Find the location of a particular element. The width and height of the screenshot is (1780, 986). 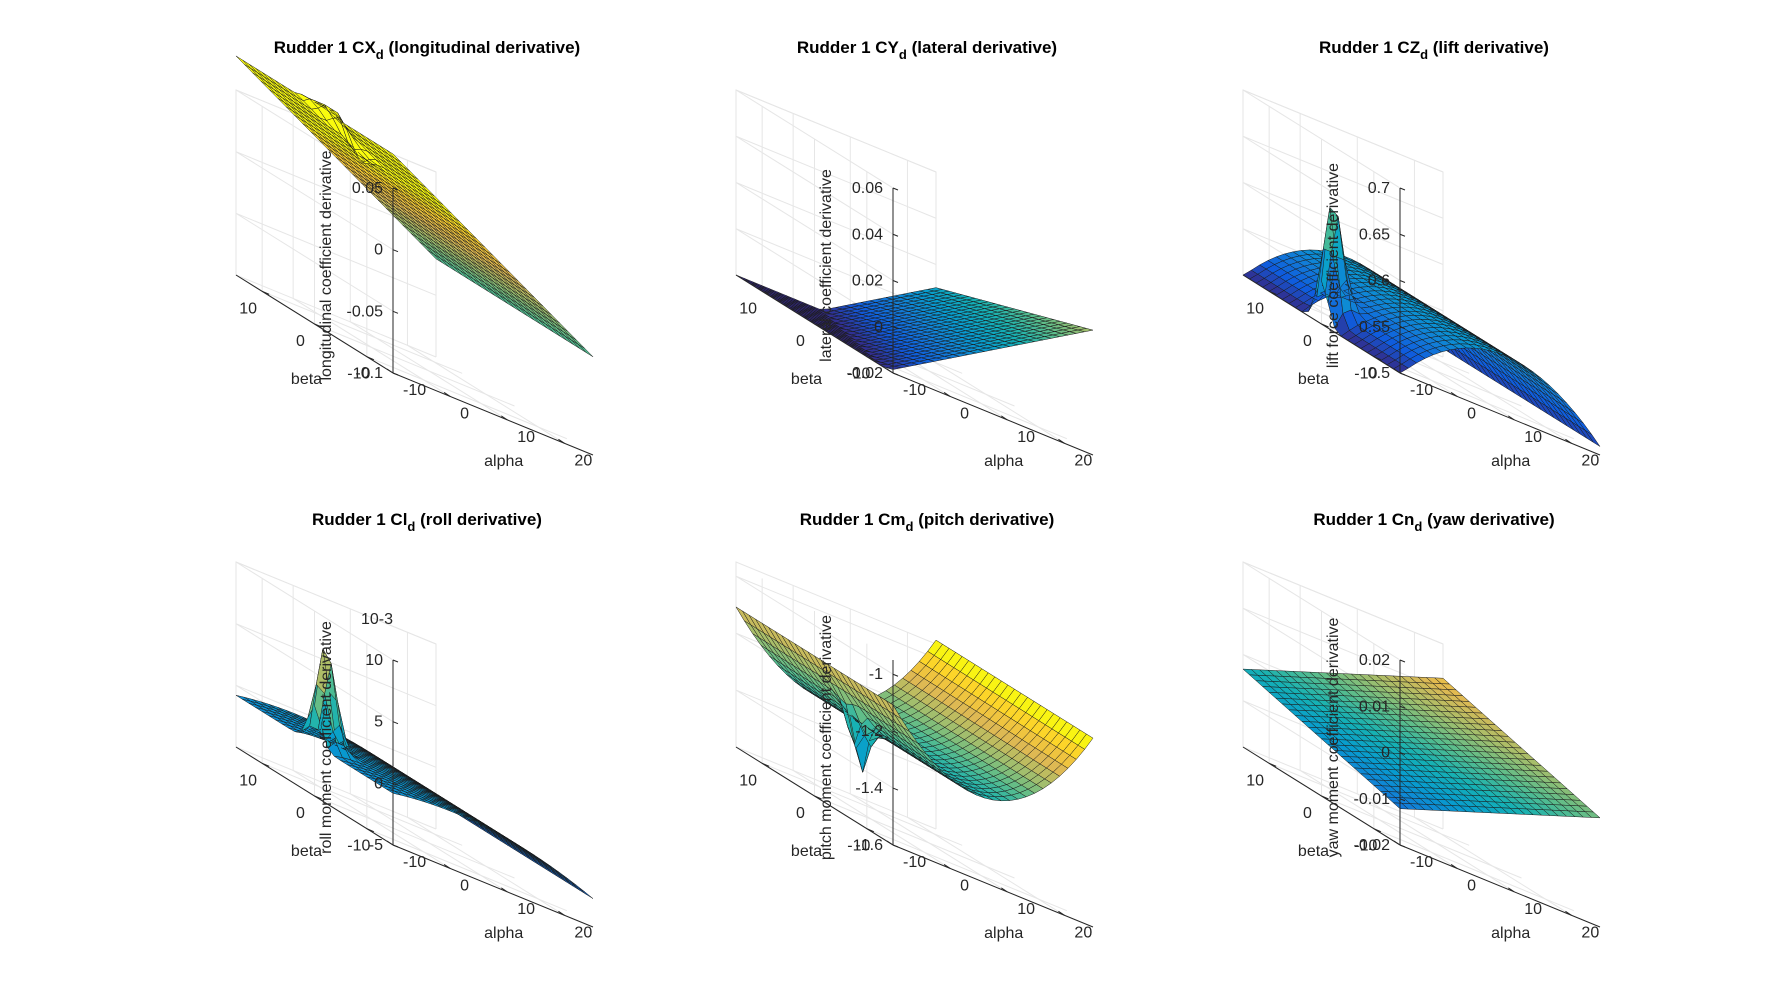

chart-title-rest: (lateral derivative) is located at coordinates (982, 47).